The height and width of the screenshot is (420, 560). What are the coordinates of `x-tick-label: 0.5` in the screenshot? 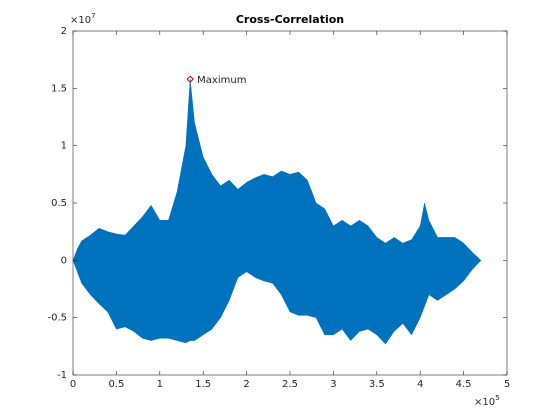 It's located at (116, 384).